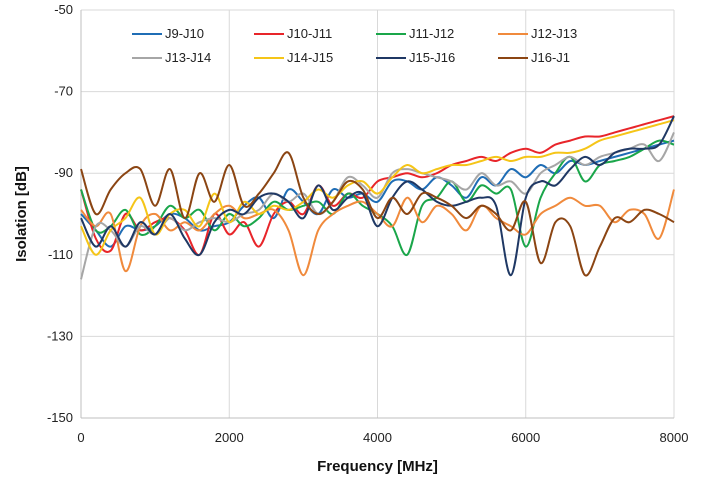  What do you see at coordinates (377, 466) in the screenshot?
I see `x-axis-title: Frequency [MHz]` at bounding box center [377, 466].